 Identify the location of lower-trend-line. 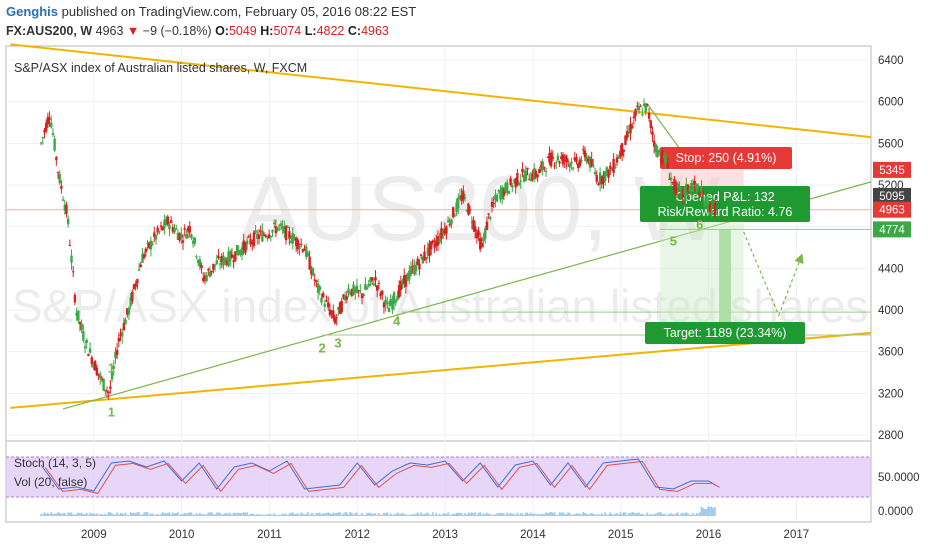
(441, 370).